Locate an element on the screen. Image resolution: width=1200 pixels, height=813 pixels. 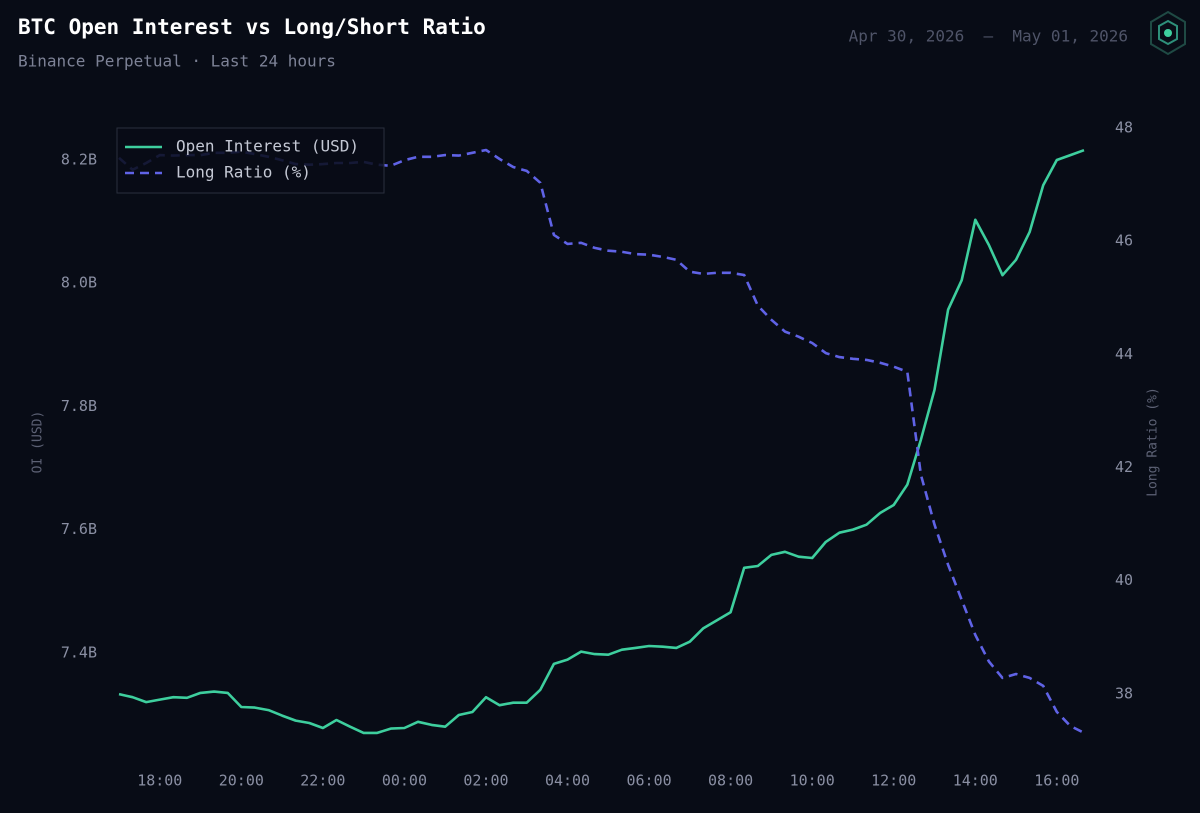
y-tick-label: 7.8B is located at coordinates (79, 406).